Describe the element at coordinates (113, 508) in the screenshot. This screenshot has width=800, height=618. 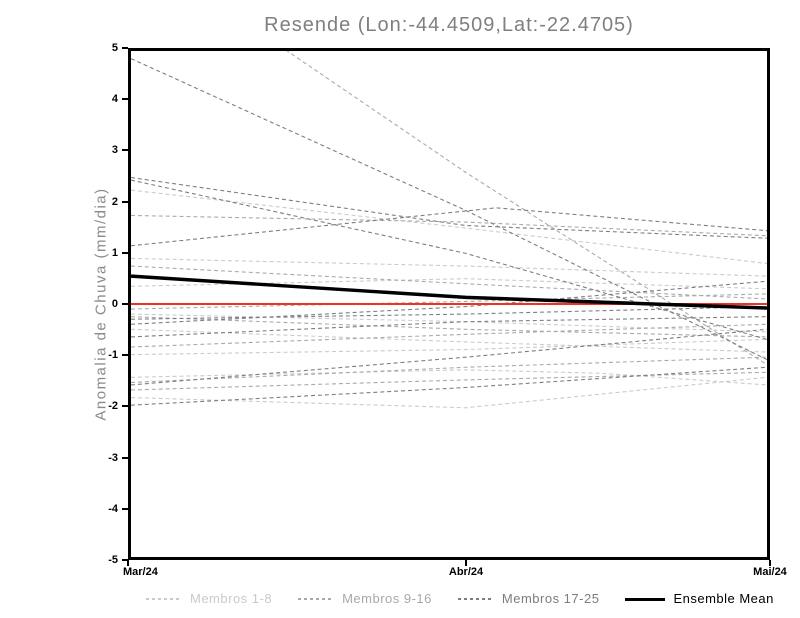
I see `y-tick-label: -4` at that location.